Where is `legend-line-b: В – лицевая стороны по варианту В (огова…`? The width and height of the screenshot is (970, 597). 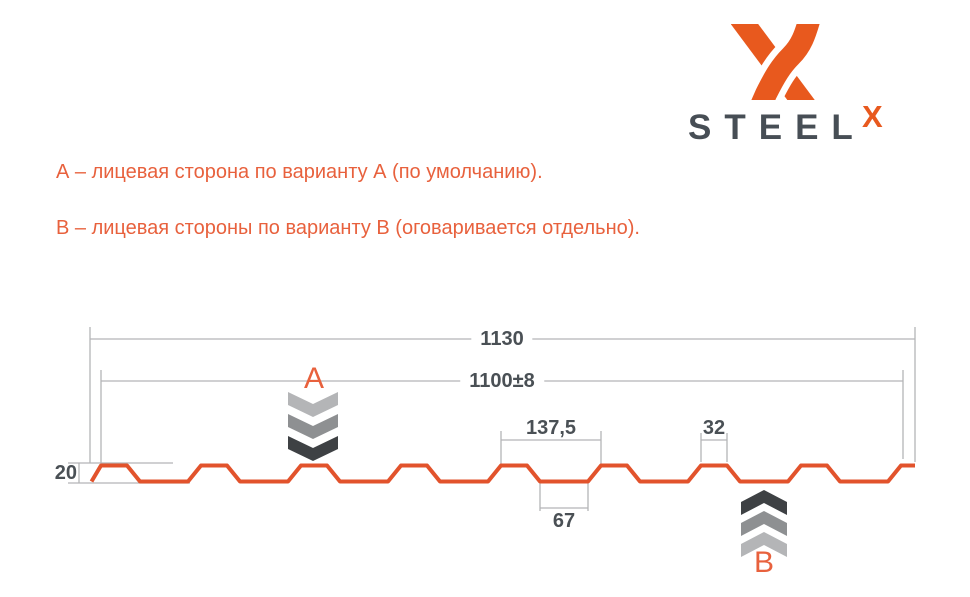
legend-line-b: В – лицевая стороны по варианту В (огова… is located at coordinates (348, 228).